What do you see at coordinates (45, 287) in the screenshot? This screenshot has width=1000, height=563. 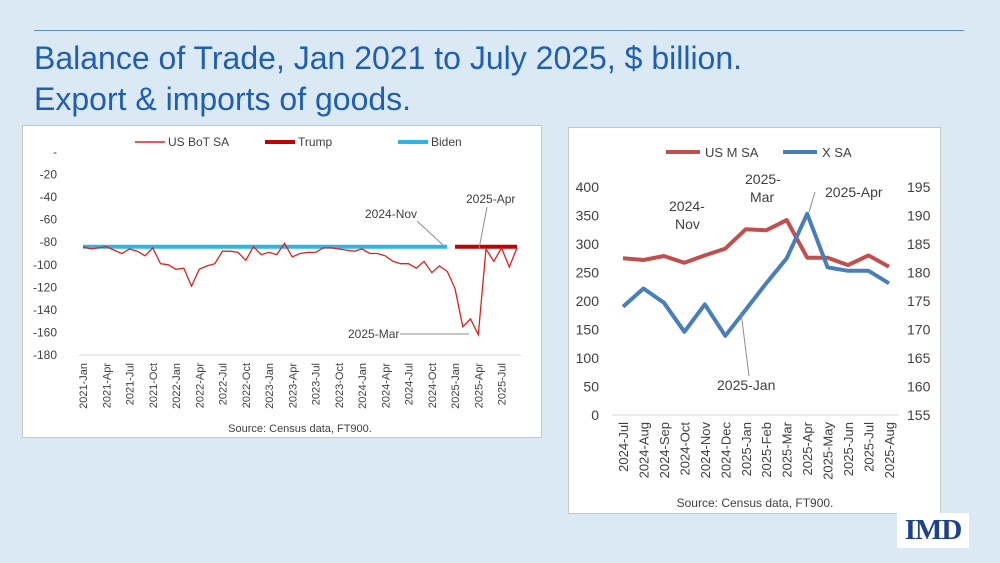 I see `y-tick-label: -120` at bounding box center [45, 287].